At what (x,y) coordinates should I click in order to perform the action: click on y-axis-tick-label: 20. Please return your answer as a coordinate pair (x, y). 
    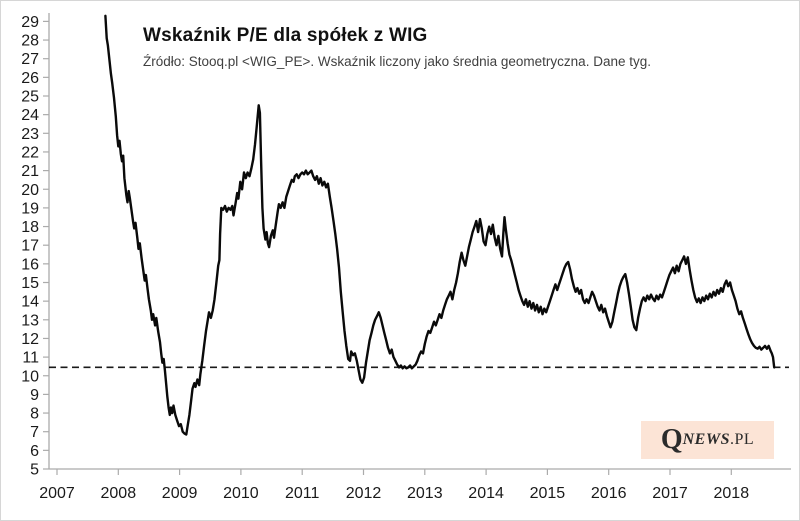
    Looking at the image, I should click on (30, 190).